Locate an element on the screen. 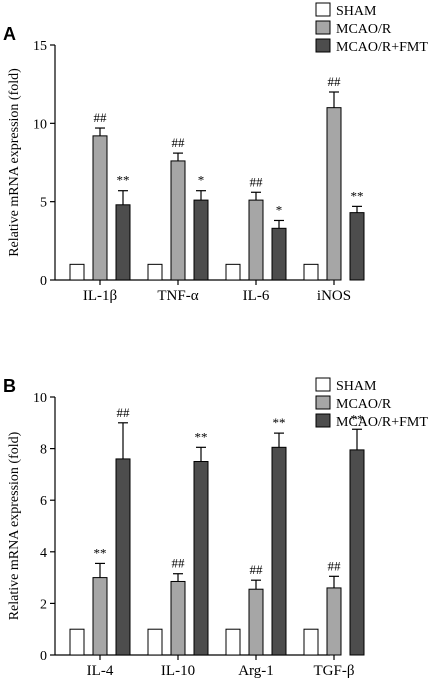 The height and width of the screenshot is (682, 443). x-tick-label: TGF-β is located at coordinates (334, 671).